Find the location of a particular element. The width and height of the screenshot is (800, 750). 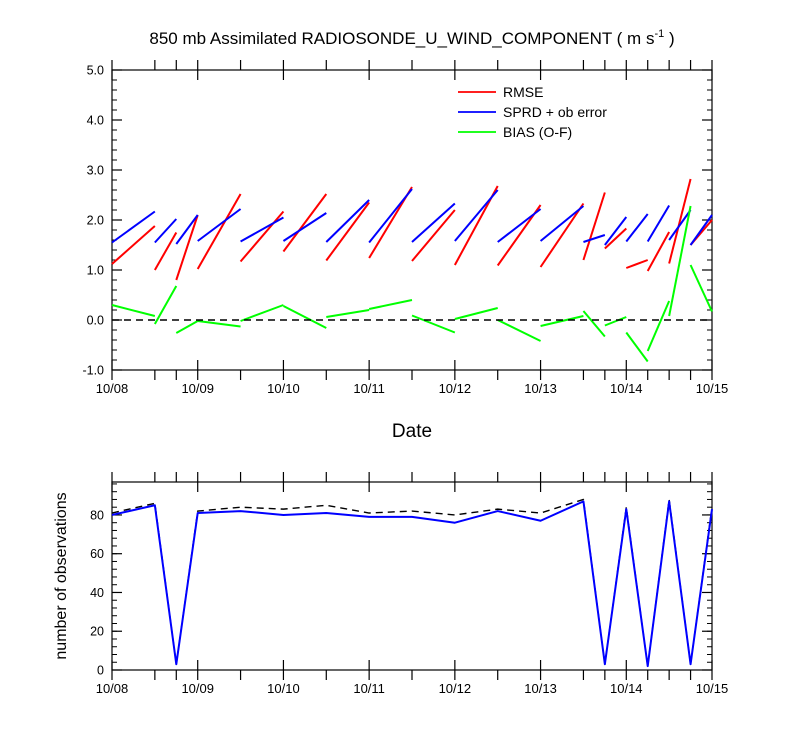

bottom-x-tick-label: 10/14 is located at coordinates (626, 688).